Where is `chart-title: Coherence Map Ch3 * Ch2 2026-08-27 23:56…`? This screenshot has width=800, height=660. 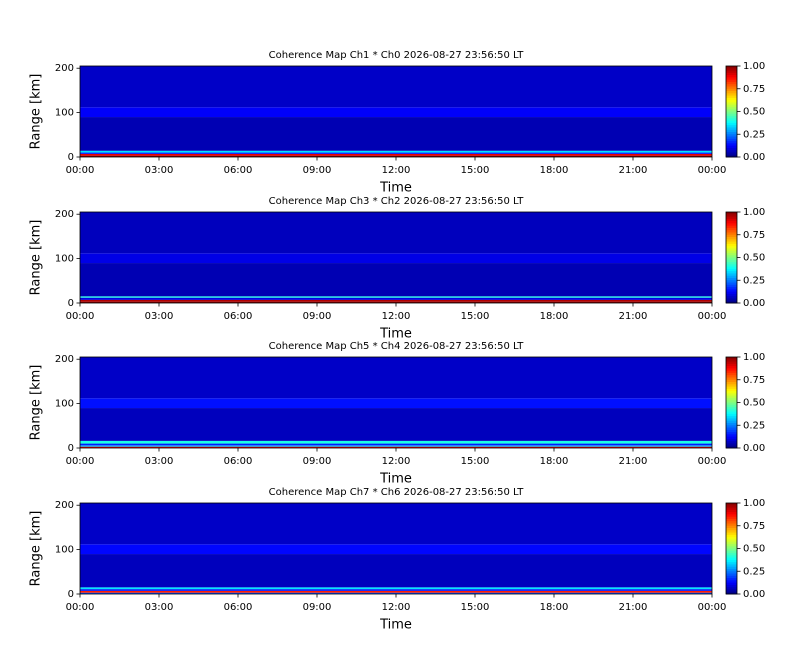 chart-title: Coherence Map Ch3 * Ch2 2026-08-27 23:56… is located at coordinates (397, 201).